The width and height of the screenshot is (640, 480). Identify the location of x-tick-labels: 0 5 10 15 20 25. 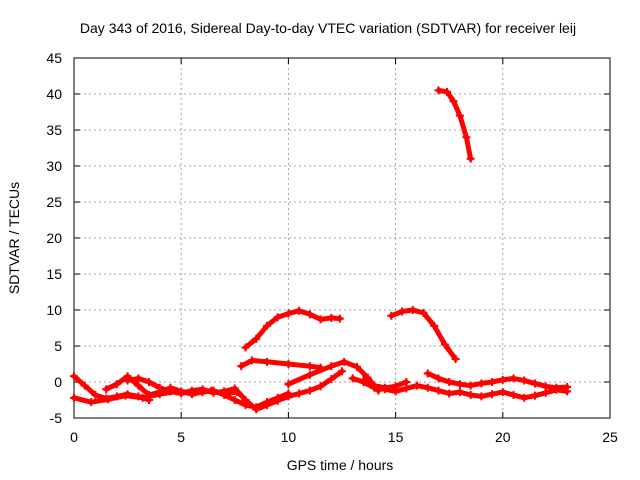
(344, 437).